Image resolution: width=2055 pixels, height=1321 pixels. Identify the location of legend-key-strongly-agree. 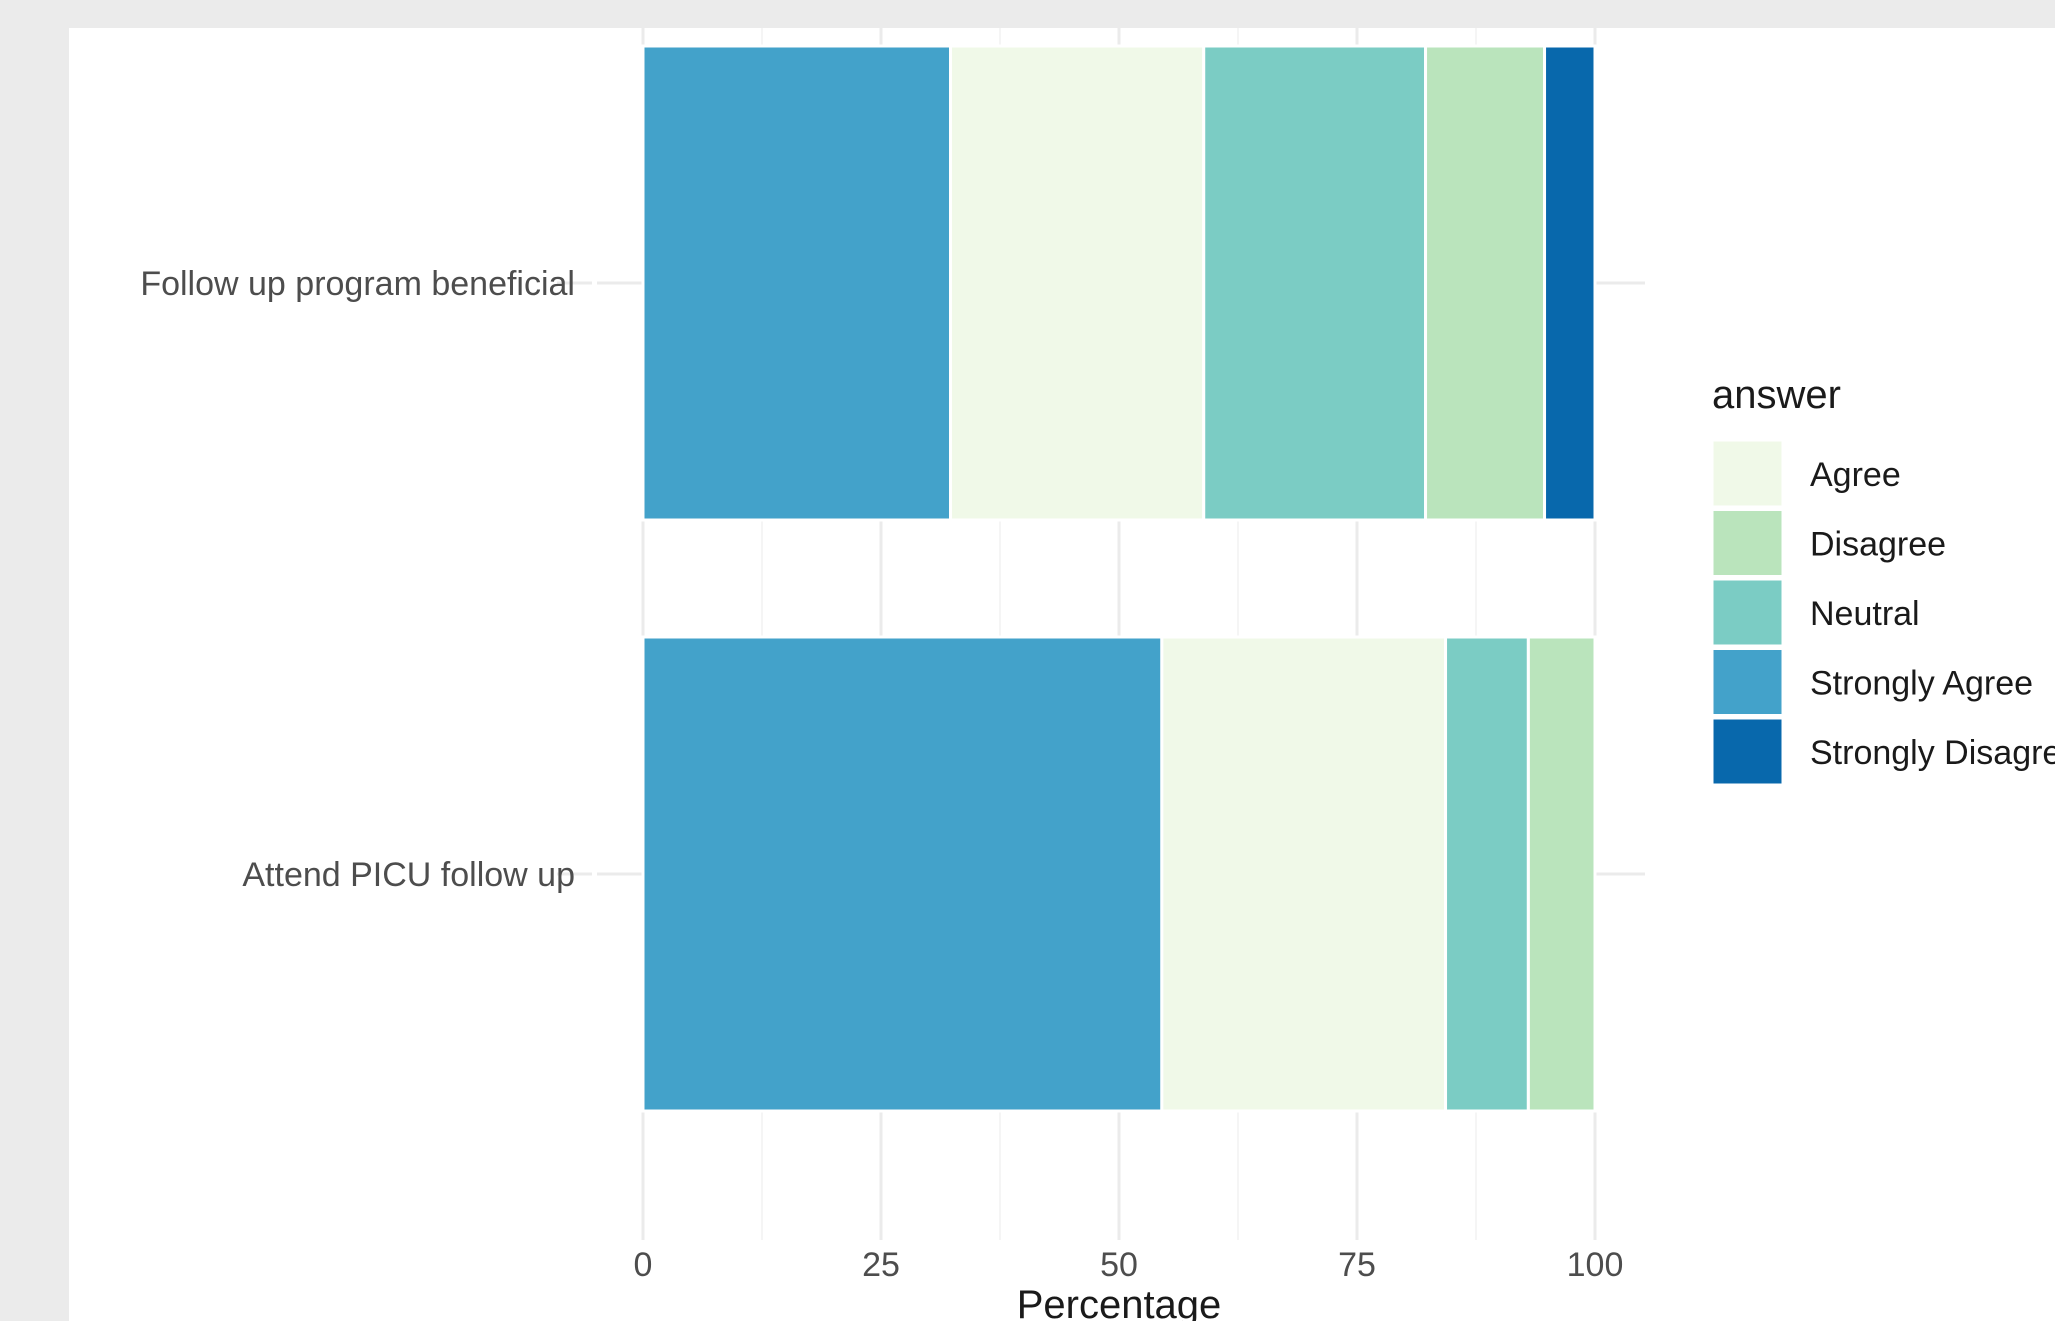
(1747, 682).